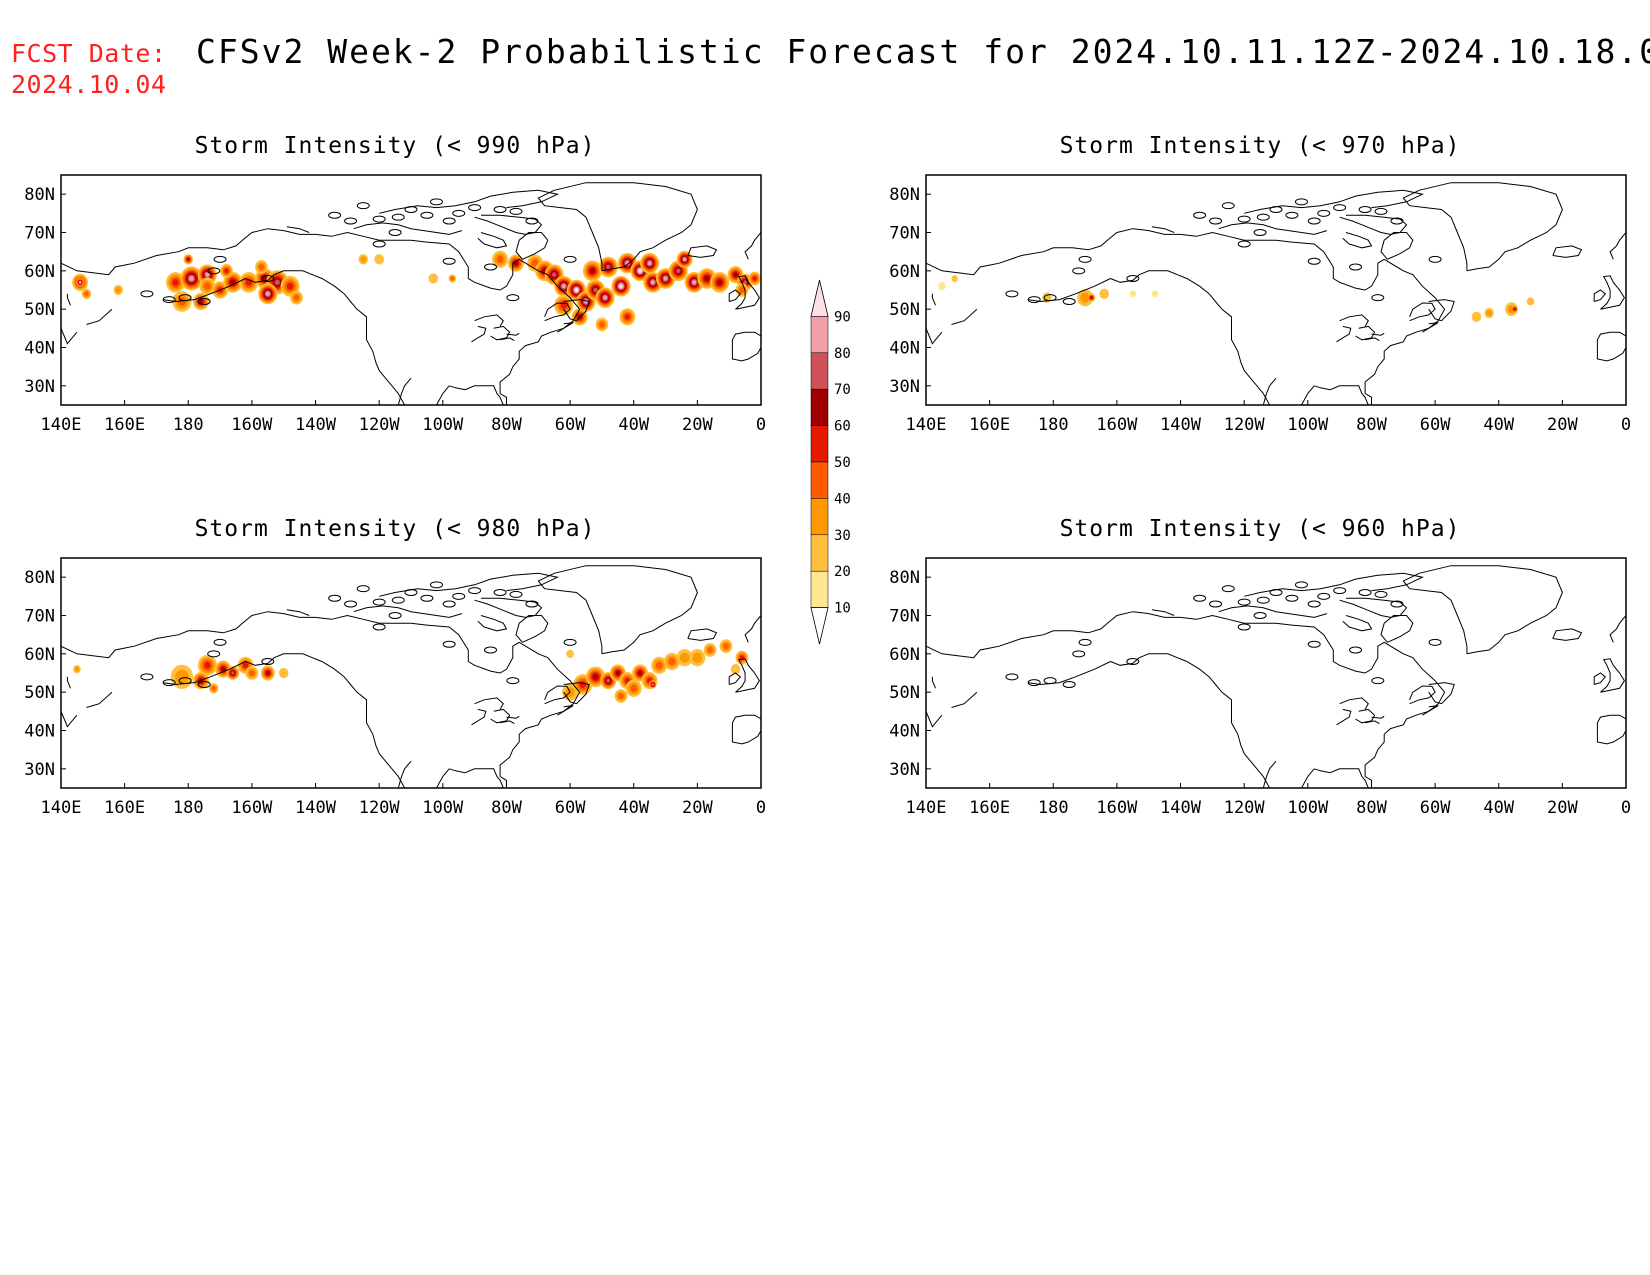  I want to click on lon-label: 160W, so click(252, 807).